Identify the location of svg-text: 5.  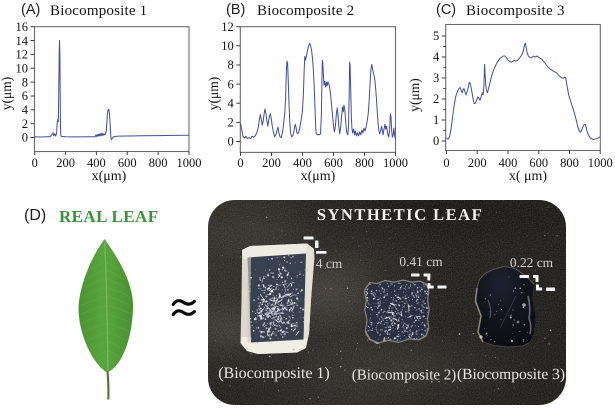
(436, 36).